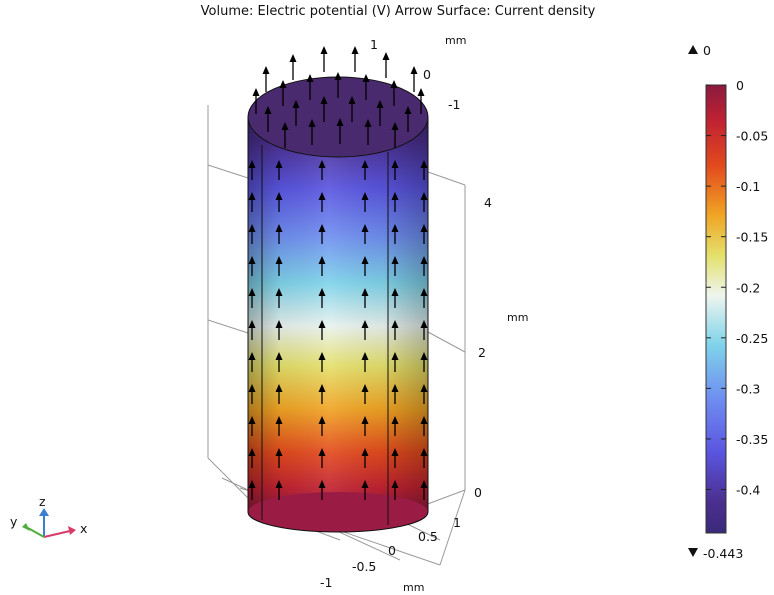  What do you see at coordinates (740, 85) in the screenshot?
I see `colorbar-tick-label: 0` at bounding box center [740, 85].